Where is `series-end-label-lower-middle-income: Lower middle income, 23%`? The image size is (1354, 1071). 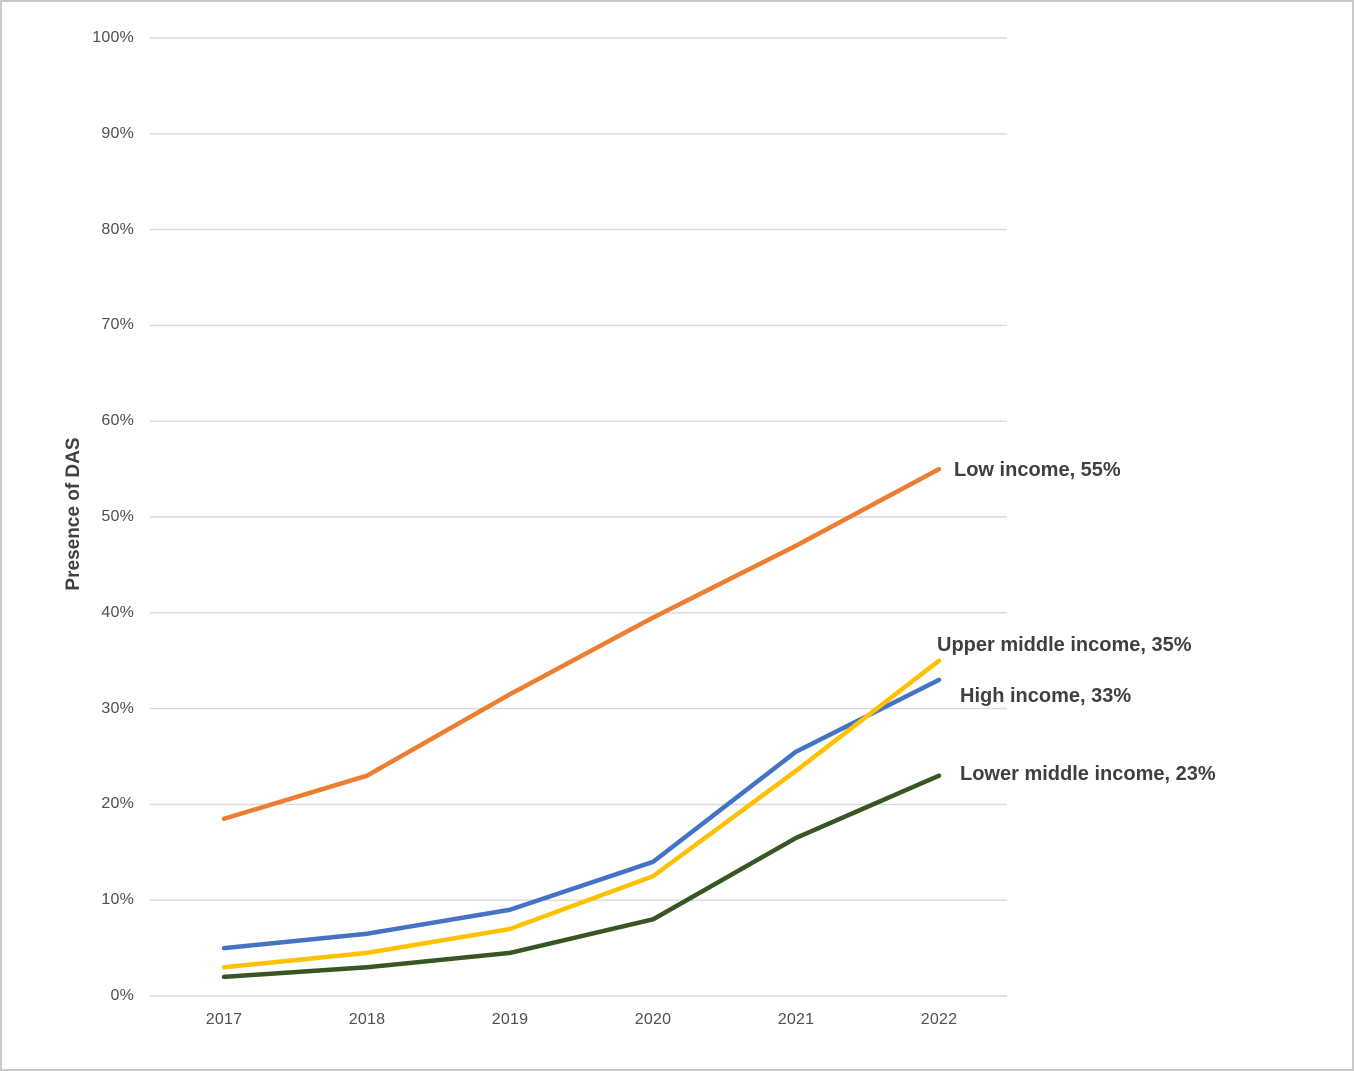
series-end-label-lower-middle-income: Lower middle income, 23% is located at coordinates (1088, 774).